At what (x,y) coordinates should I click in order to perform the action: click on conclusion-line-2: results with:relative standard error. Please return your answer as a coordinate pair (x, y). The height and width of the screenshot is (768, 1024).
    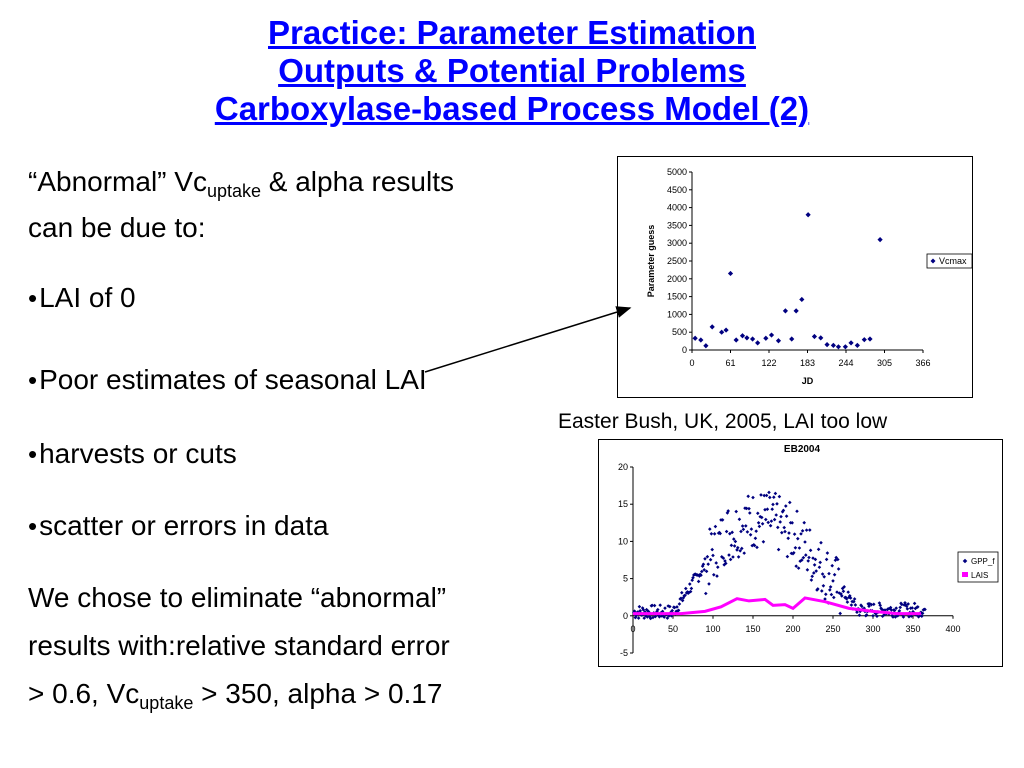
    Looking at the image, I should click on (239, 645).